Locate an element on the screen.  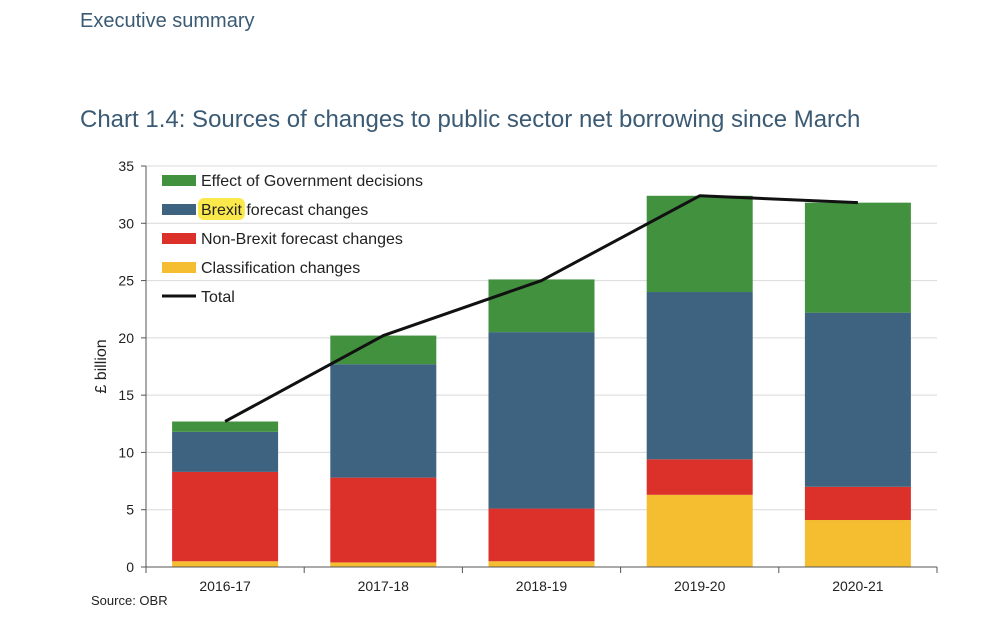
legend-label: Non-Brexit forecast changes is located at coordinates (302, 239).